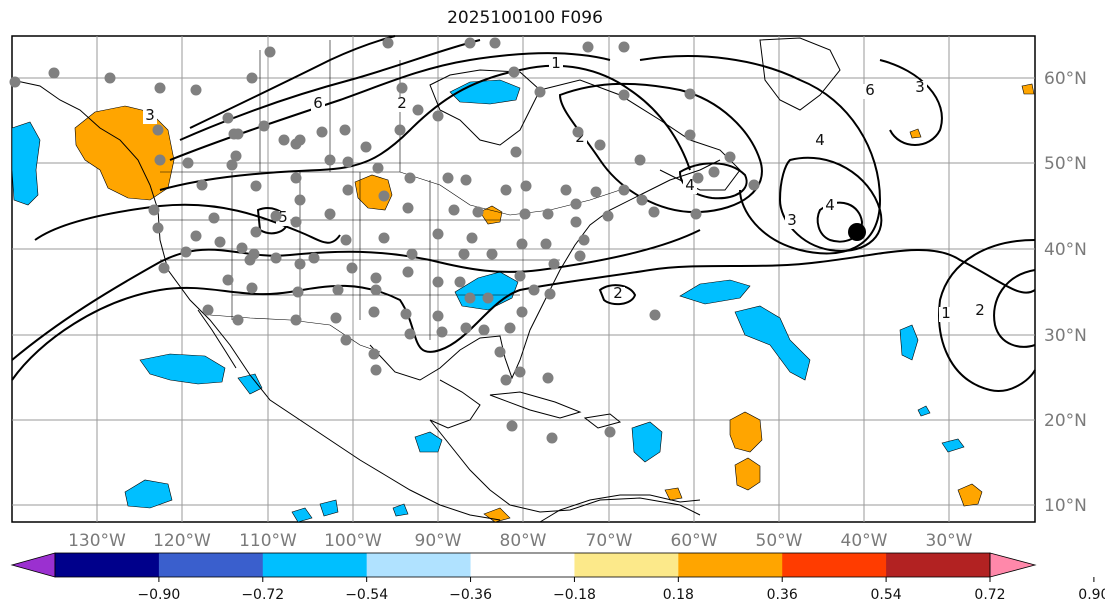  Describe the element at coordinates (158, 595) in the screenshot. I see `colorbar-tick-label: −0.90` at that location.